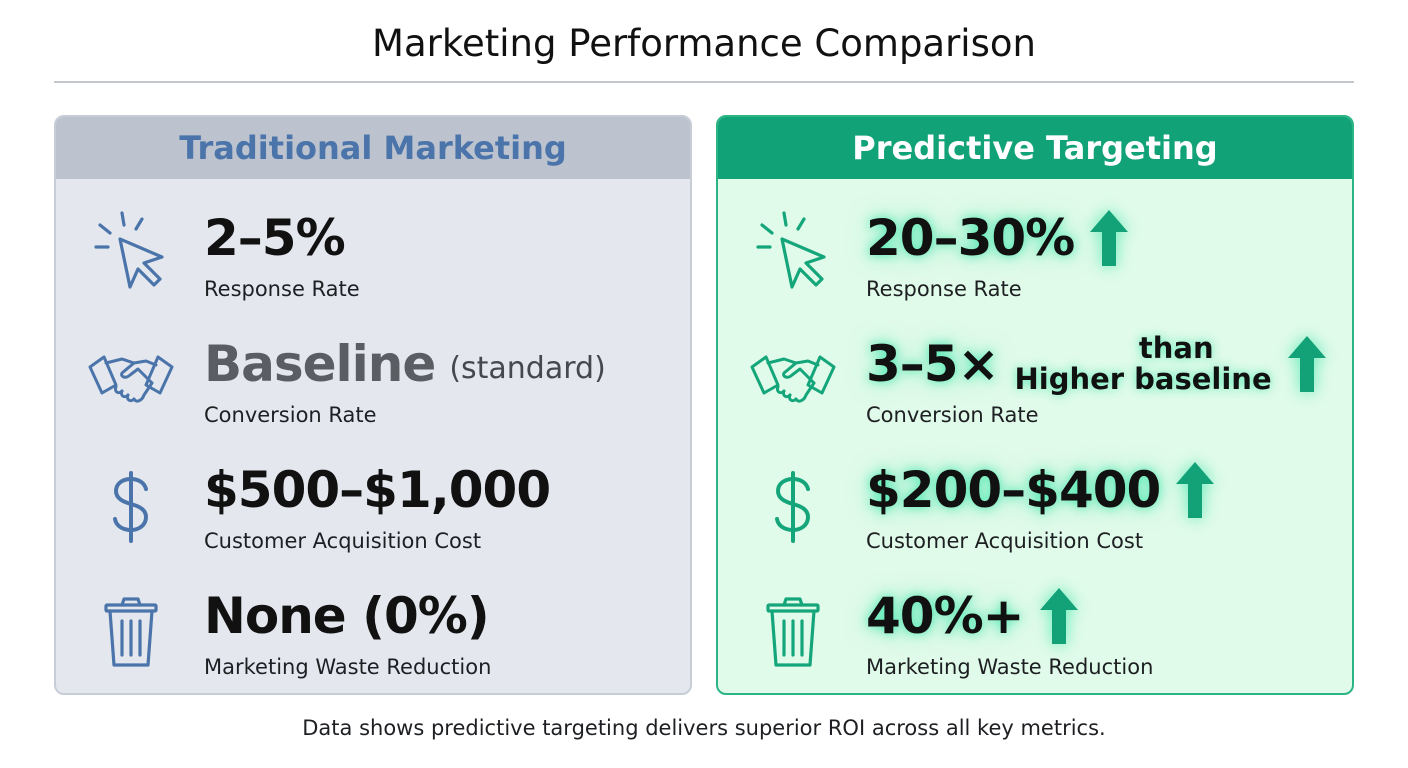  Describe the element at coordinates (970, 238) in the screenshot. I see `metric-value: 20–30%` at that location.